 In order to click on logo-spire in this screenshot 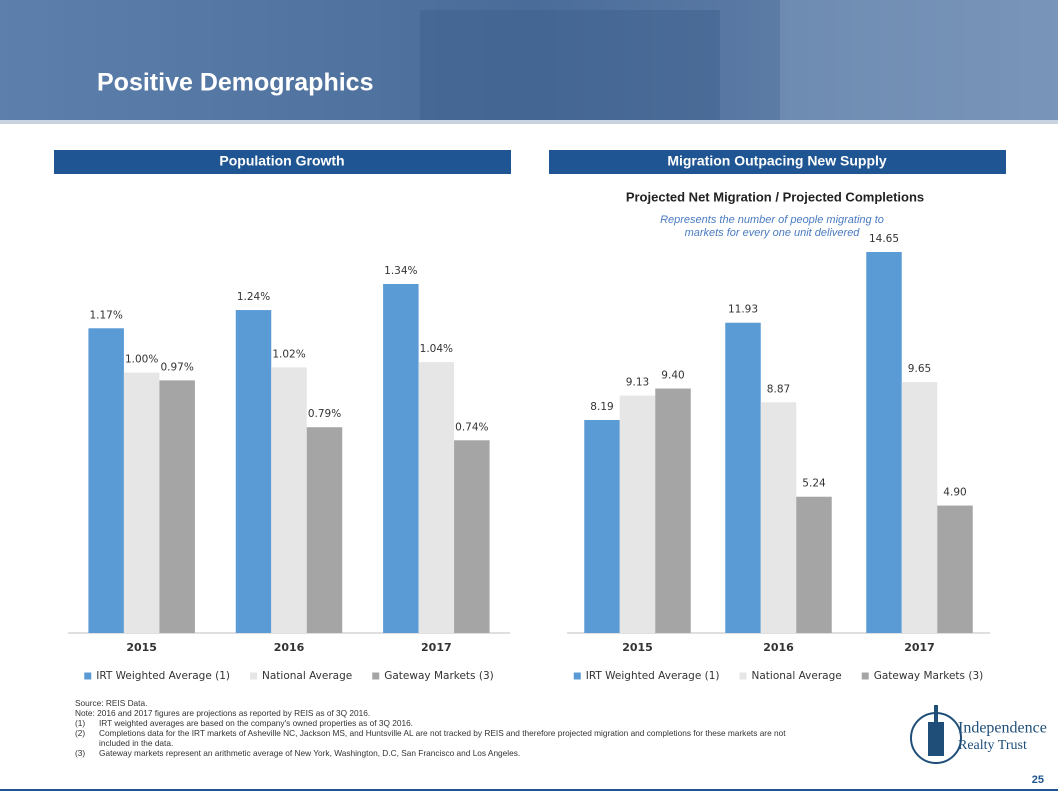, I will do `click(936, 713)`.